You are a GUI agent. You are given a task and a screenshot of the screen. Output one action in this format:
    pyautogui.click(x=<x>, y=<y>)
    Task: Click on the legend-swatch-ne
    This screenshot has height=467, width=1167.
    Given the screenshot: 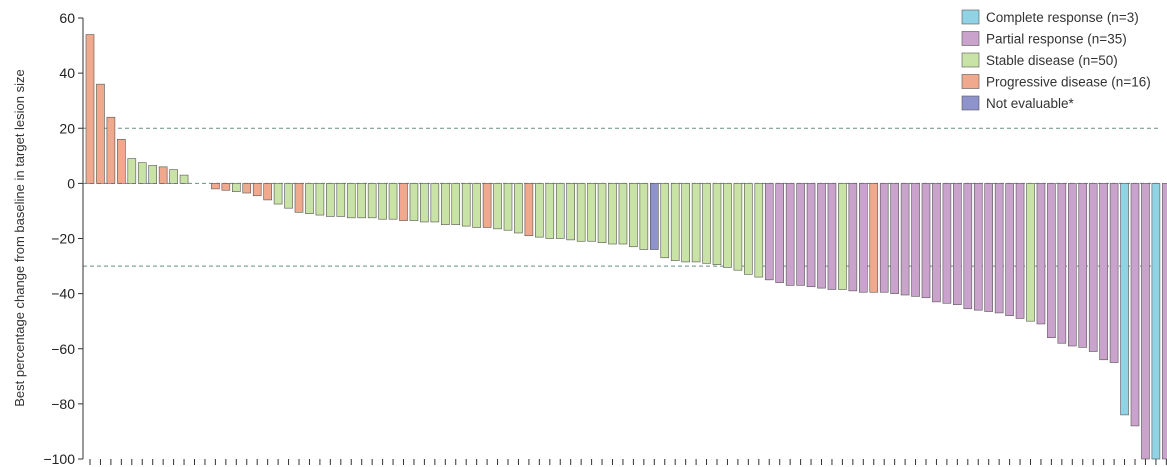 What is the action you would take?
    pyautogui.click(x=970, y=103)
    